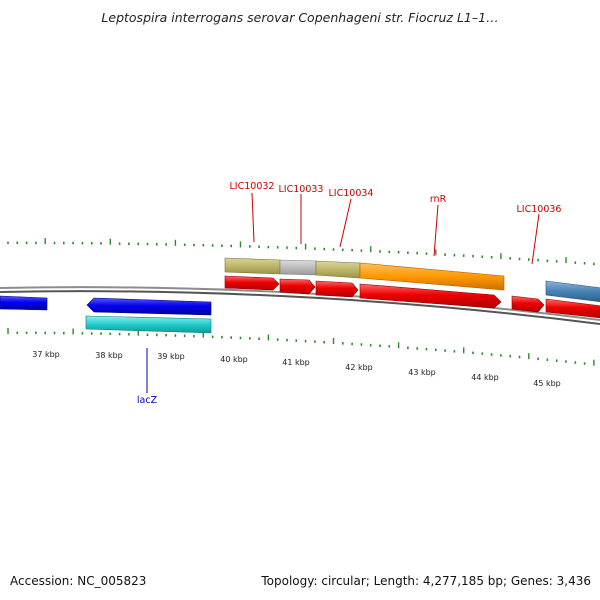 The image size is (600, 600). What do you see at coordinates (301, 189) in the screenshot?
I see `gene-label-lic10033: LIC10033` at bounding box center [301, 189].